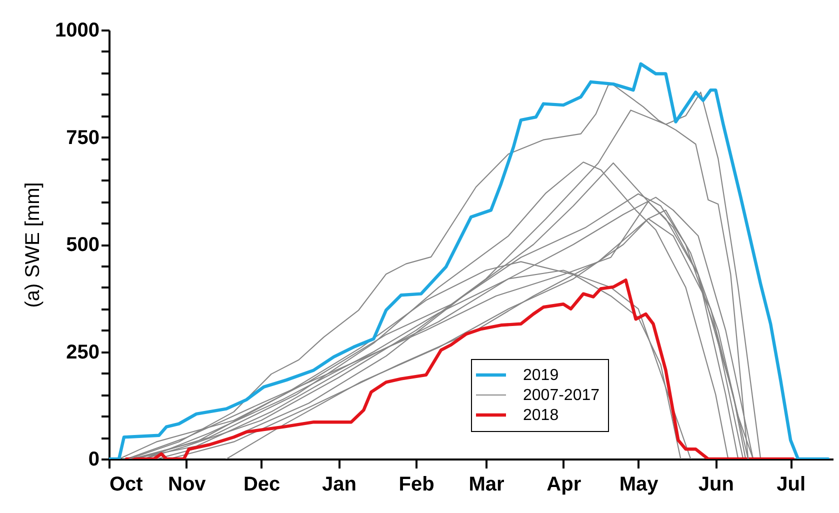 The width and height of the screenshot is (839, 513). I want to click on y-tick-label: 250, so click(83, 352).